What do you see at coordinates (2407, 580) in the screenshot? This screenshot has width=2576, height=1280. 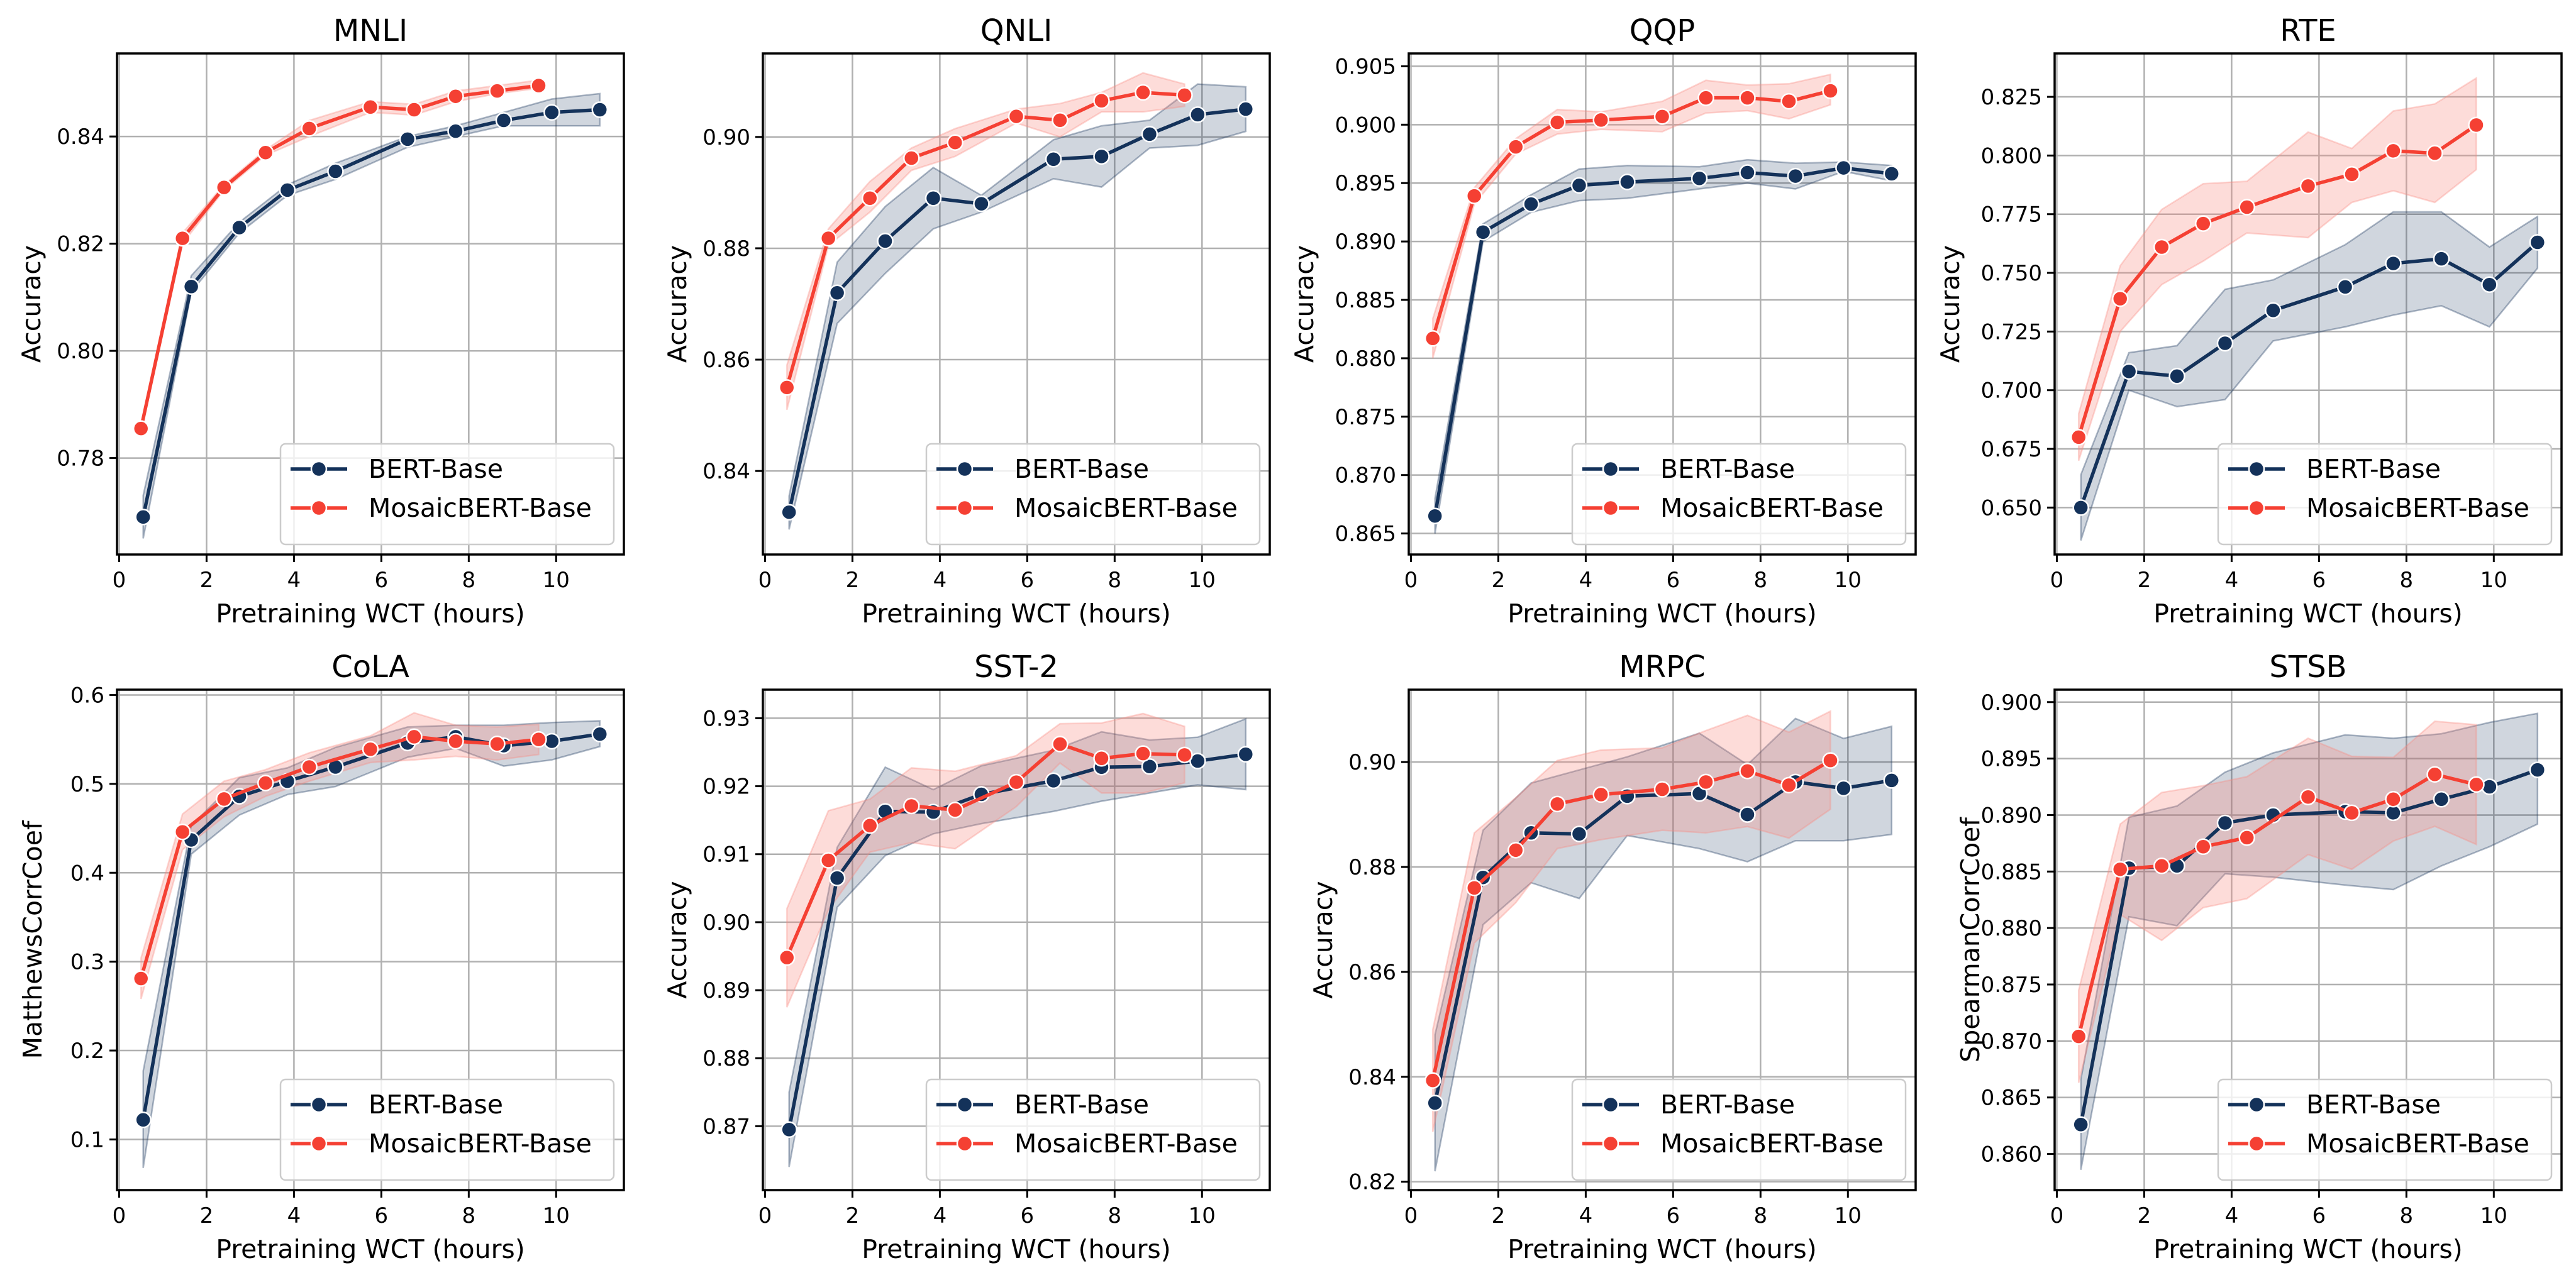 I see `x-tick-label: 8` at bounding box center [2407, 580].